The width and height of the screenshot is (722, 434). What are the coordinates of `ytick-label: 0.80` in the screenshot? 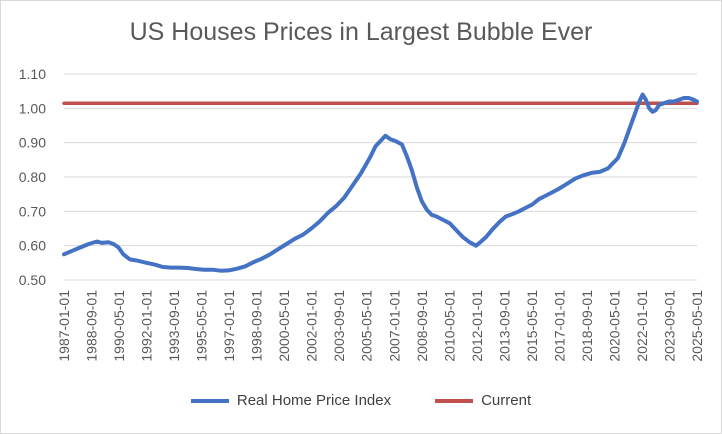 It's located at (32, 177).